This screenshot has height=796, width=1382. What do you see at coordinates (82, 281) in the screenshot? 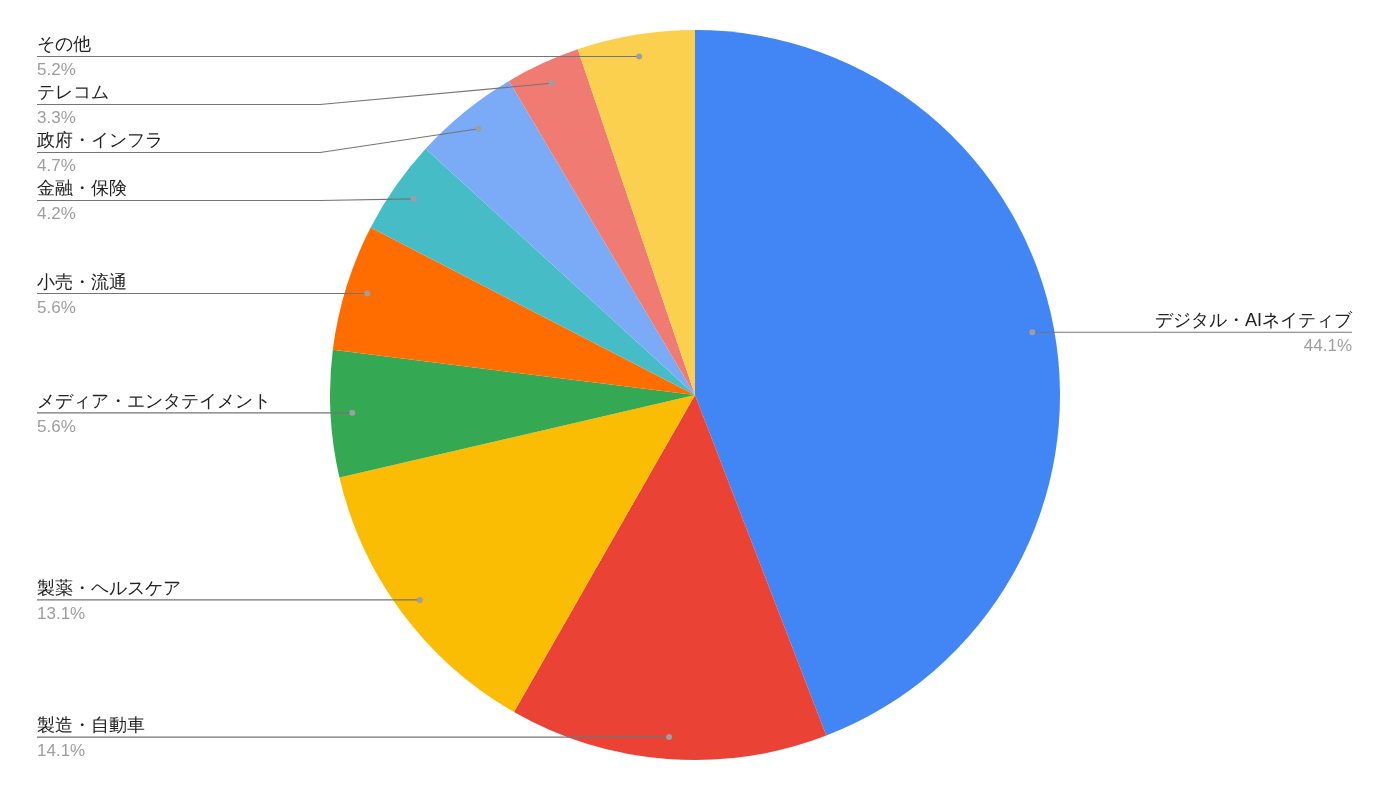
I see `slice-label: 小売・流通` at bounding box center [82, 281].